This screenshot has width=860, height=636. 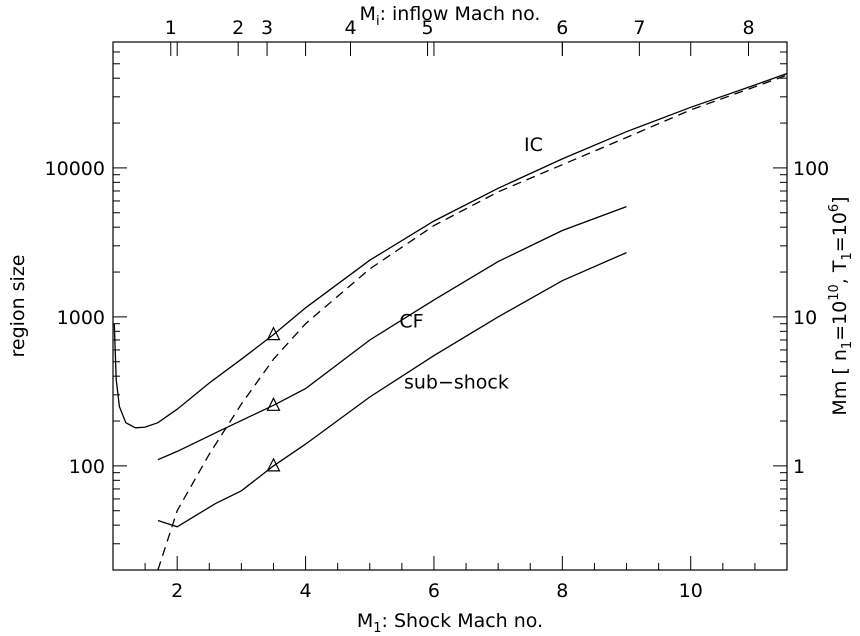 I want to click on x-tick-label: 8, so click(x=562, y=591).